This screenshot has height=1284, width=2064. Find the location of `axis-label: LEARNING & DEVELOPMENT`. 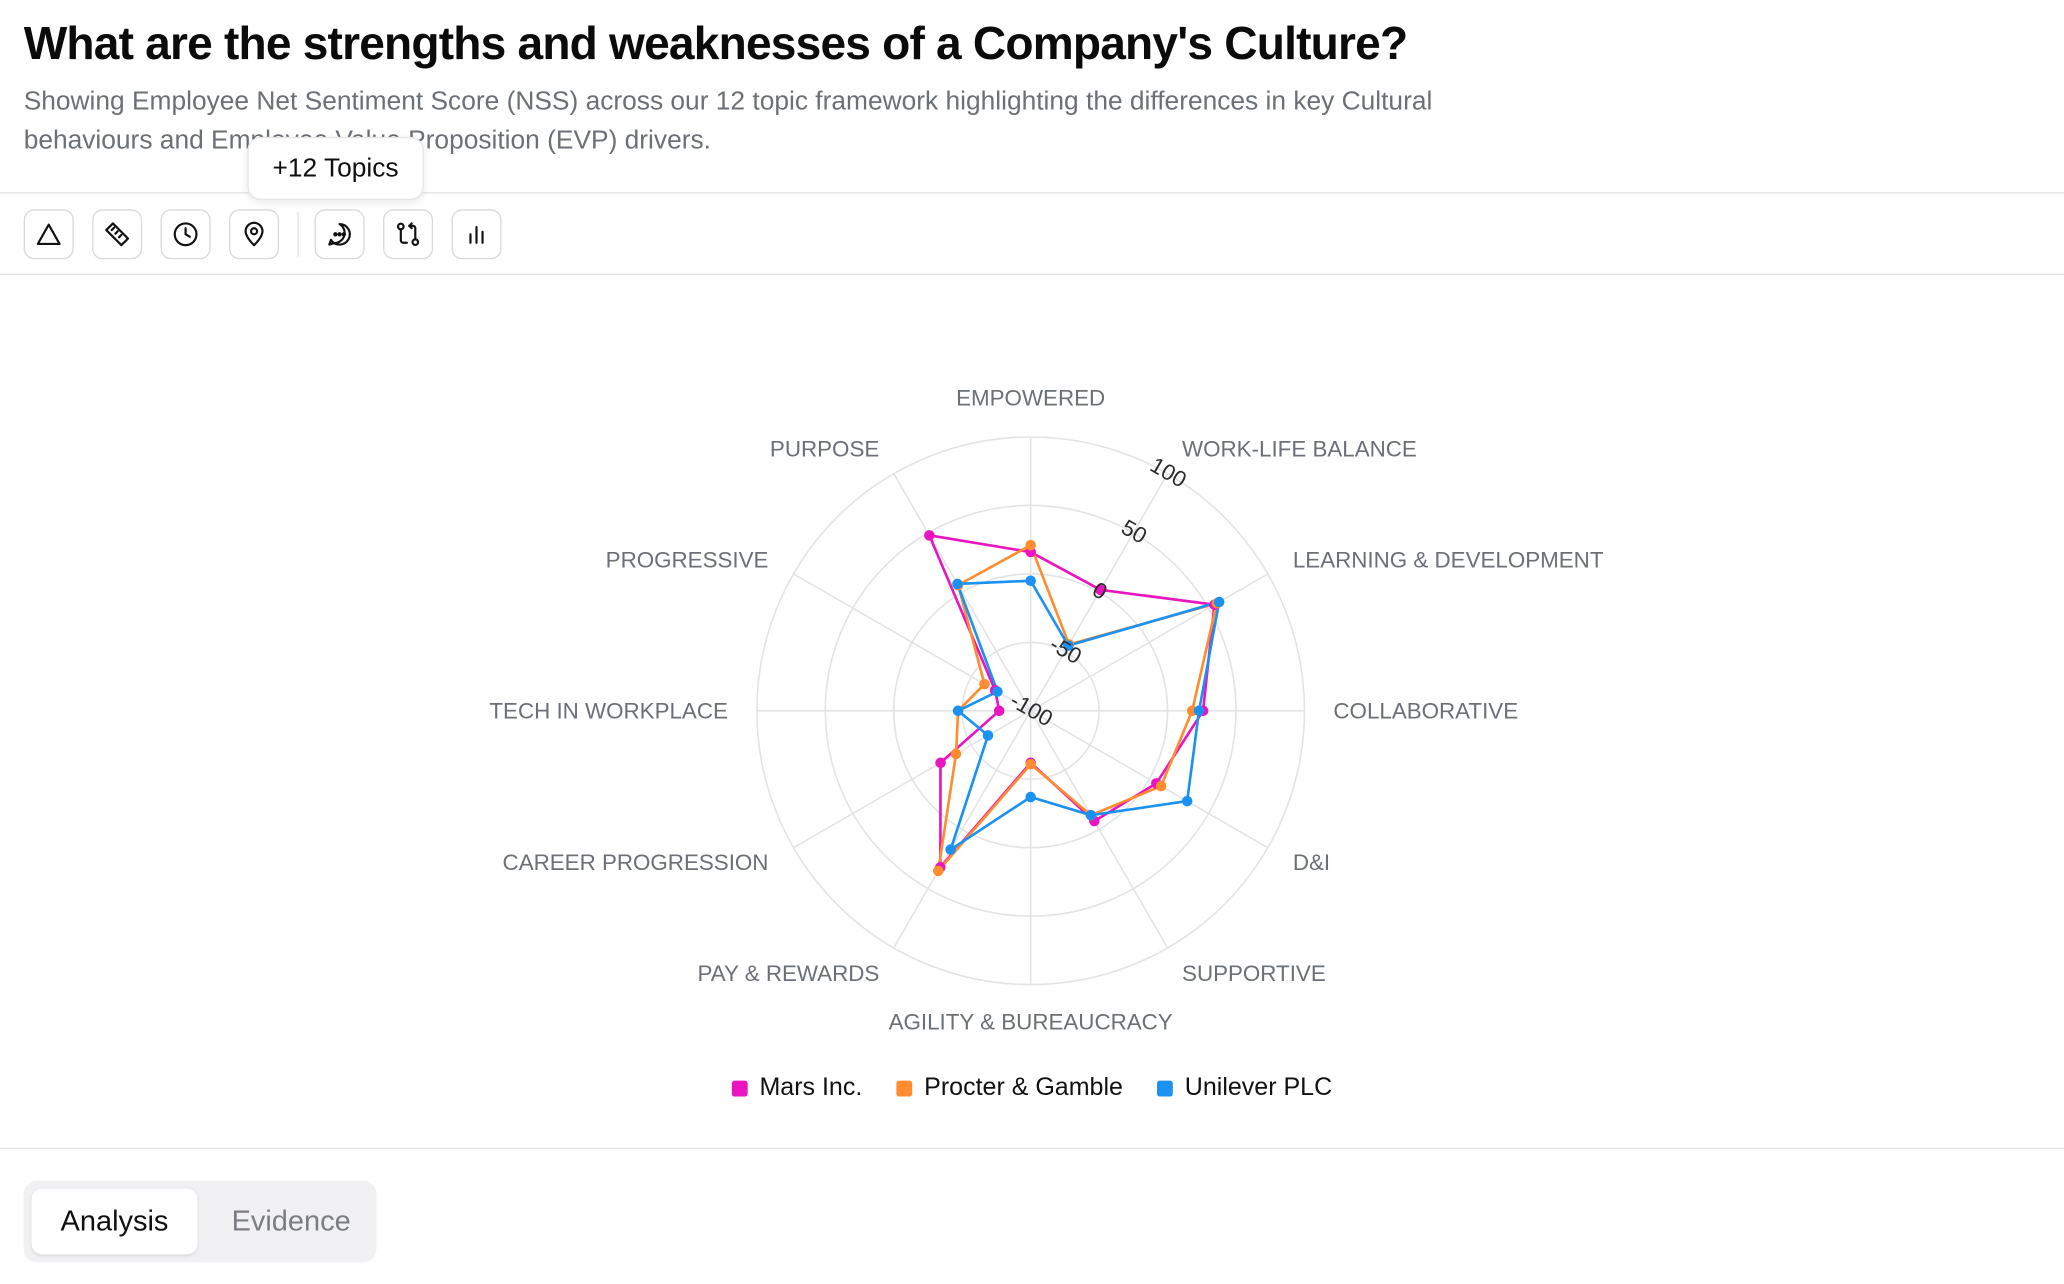

axis-label: LEARNING & DEVELOPMENT is located at coordinates (1448, 559).